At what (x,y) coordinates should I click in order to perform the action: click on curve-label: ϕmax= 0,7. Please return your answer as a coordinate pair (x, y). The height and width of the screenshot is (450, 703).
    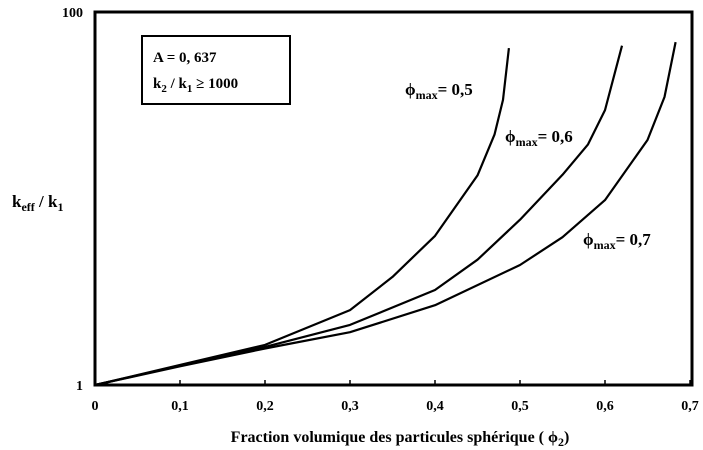
    Looking at the image, I should click on (617, 241).